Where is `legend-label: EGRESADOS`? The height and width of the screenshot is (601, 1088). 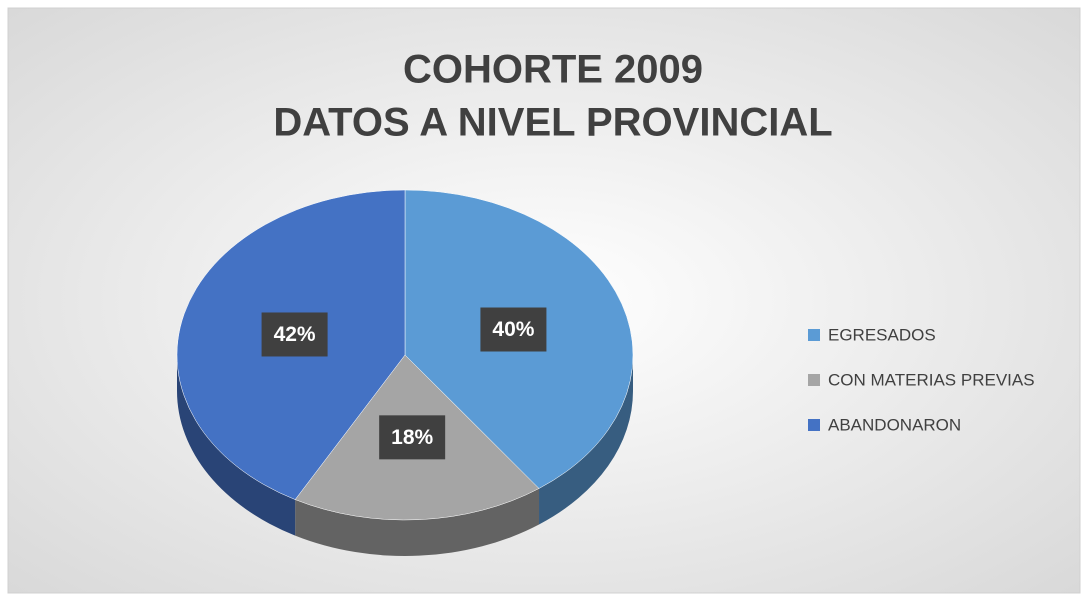 legend-label: EGRESADOS is located at coordinates (882, 334).